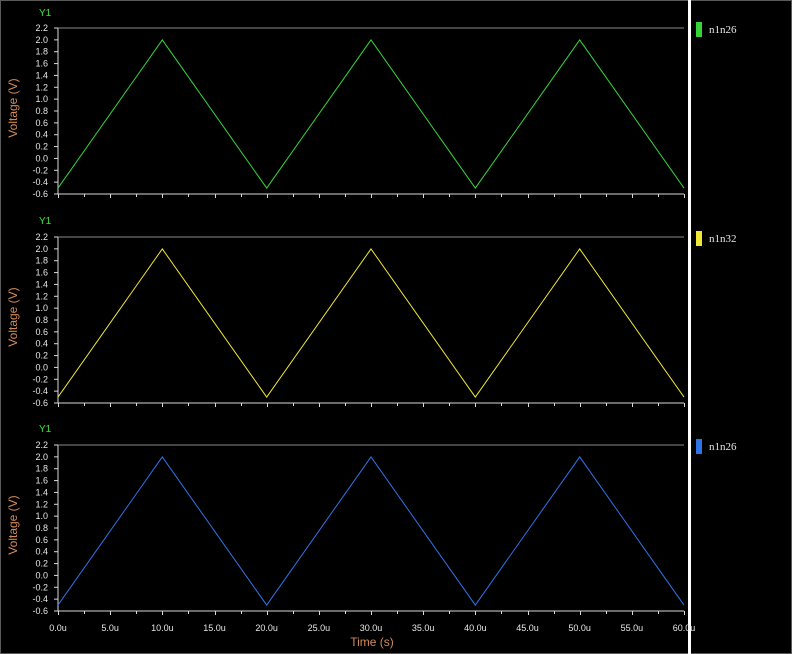  What do you see at coordinates (45, 221) in the screenshot?
I see `panel-2-y-axis-tag: Y1` at bounding box center [45, 221].